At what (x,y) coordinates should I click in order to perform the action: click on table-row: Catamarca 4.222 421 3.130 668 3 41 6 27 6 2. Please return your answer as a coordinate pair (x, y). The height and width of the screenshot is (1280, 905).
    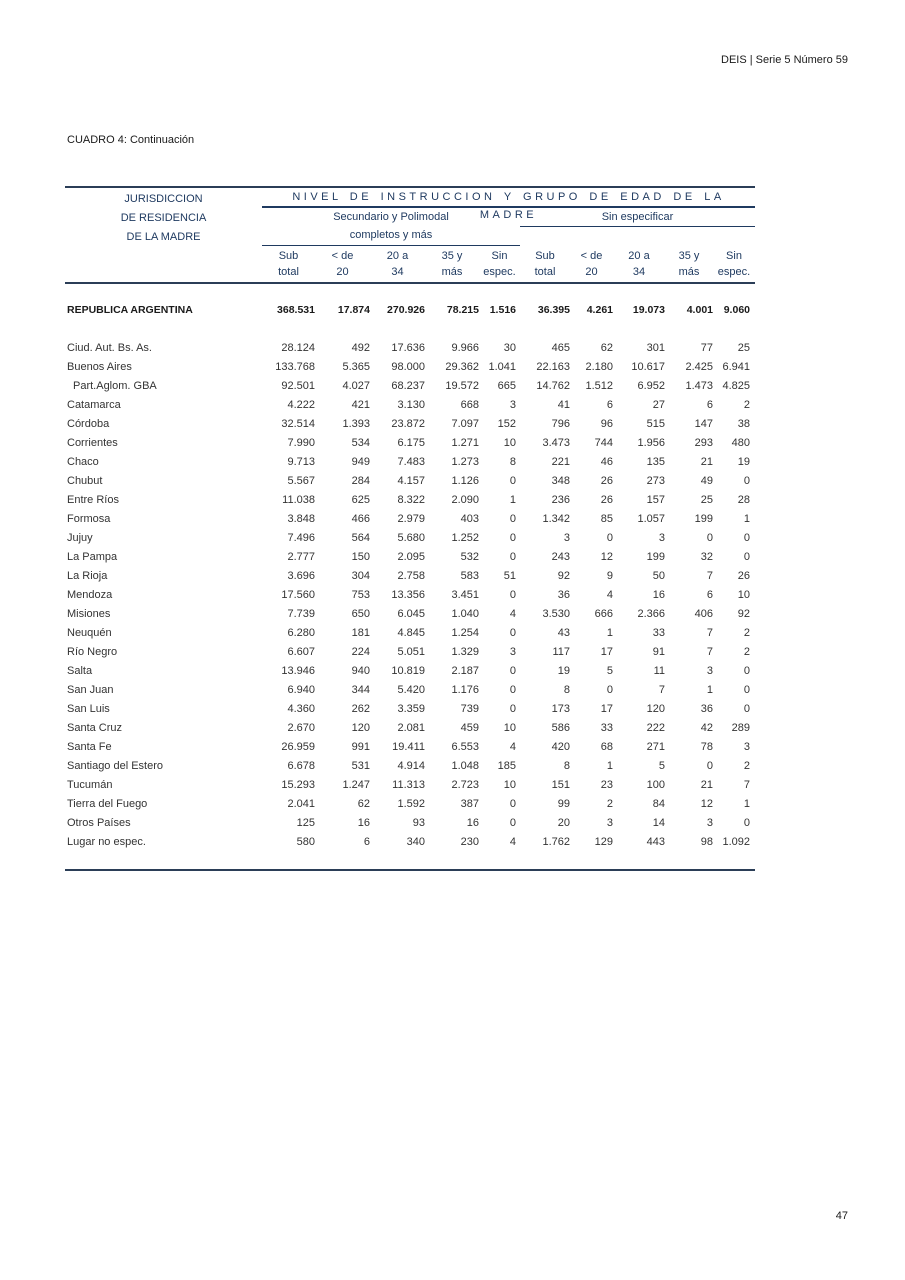
    Looking at the image, I should click on (410, 405).